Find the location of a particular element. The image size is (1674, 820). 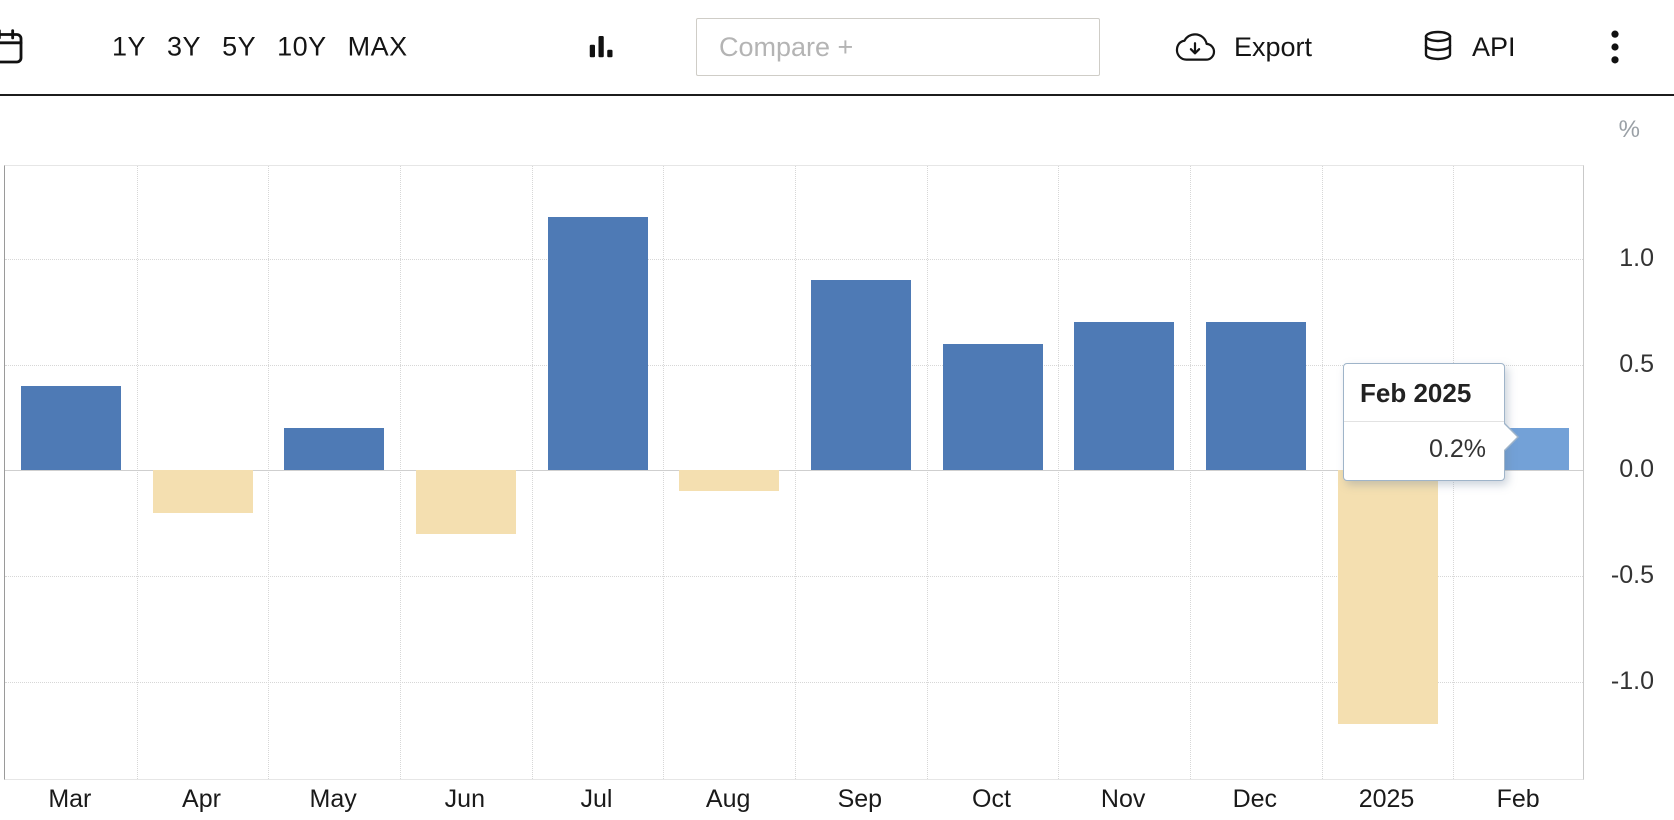

bar-Apr is located at coordinates (202, 491).